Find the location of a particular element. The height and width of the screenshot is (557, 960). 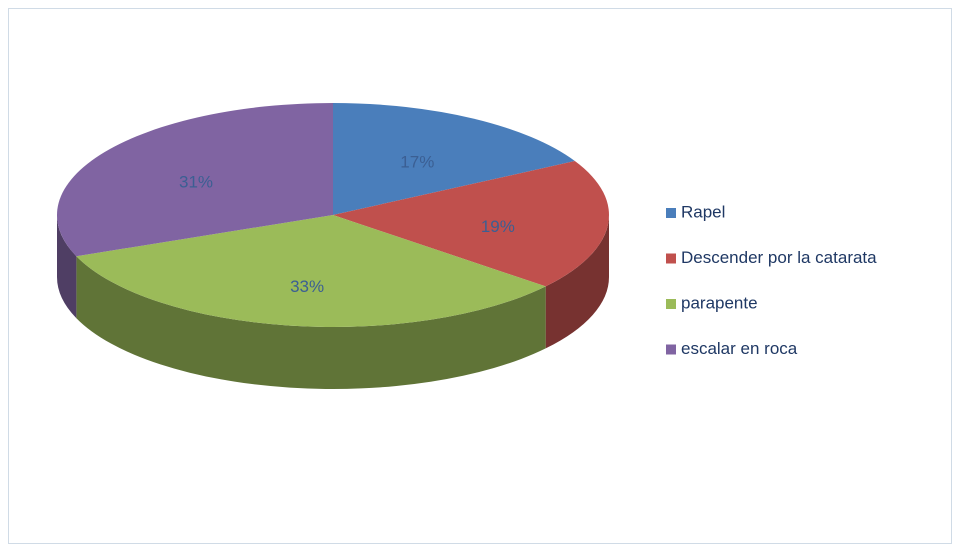

legend-label: Descender por la catarata is located at coordinates (779, 257).